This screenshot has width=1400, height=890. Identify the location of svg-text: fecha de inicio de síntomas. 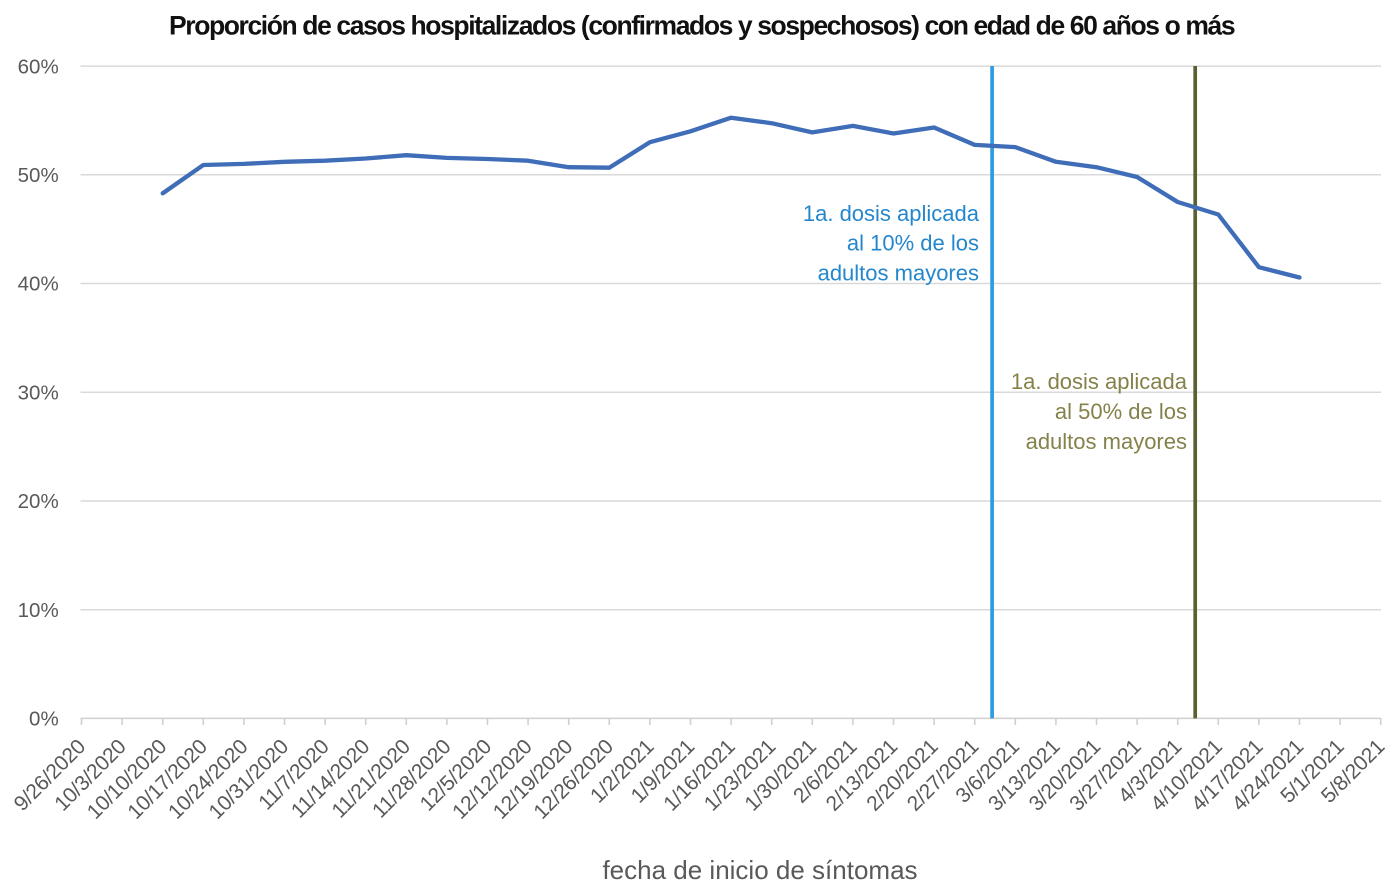
(759, 870).